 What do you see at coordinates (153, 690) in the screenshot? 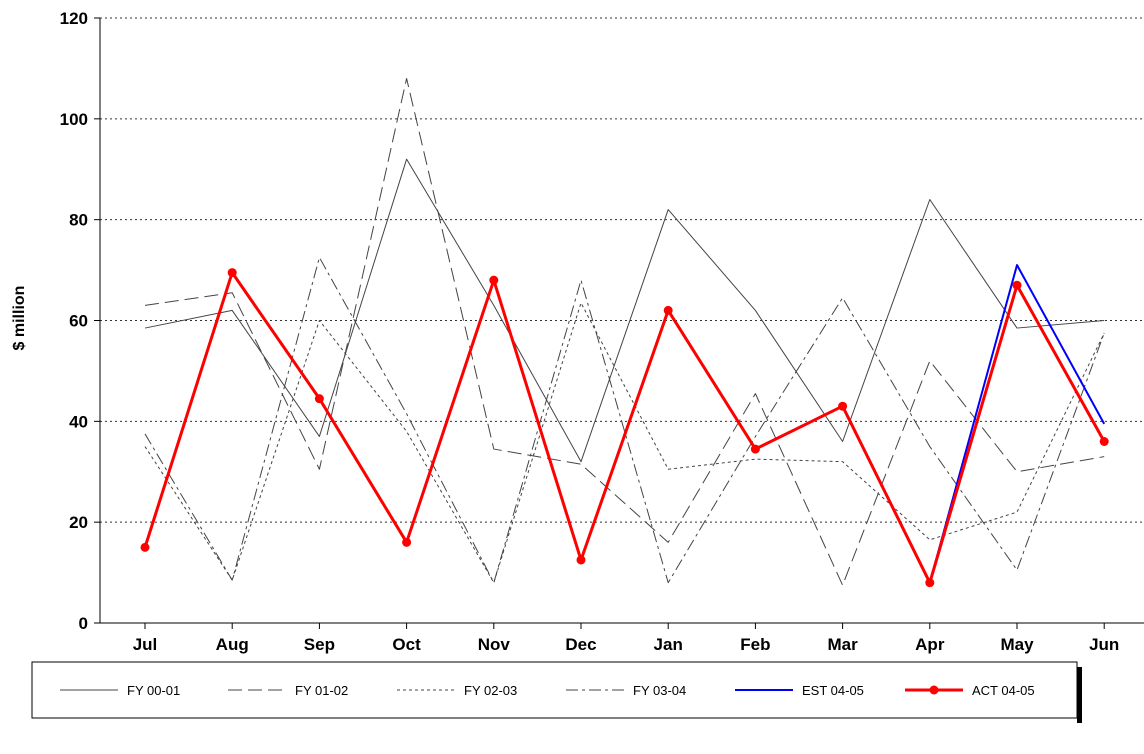
I see `legend-entry-label: FY 00-01` at bounding box center [153, 690].